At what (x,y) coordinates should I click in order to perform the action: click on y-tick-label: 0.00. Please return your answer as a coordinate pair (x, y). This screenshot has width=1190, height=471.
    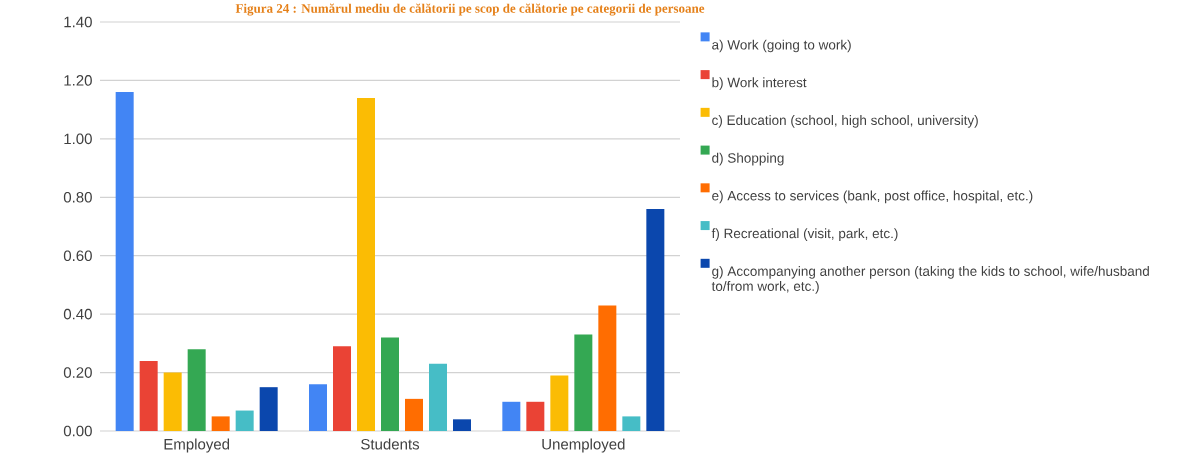
    Looking at the image, I should click on (77, 431).